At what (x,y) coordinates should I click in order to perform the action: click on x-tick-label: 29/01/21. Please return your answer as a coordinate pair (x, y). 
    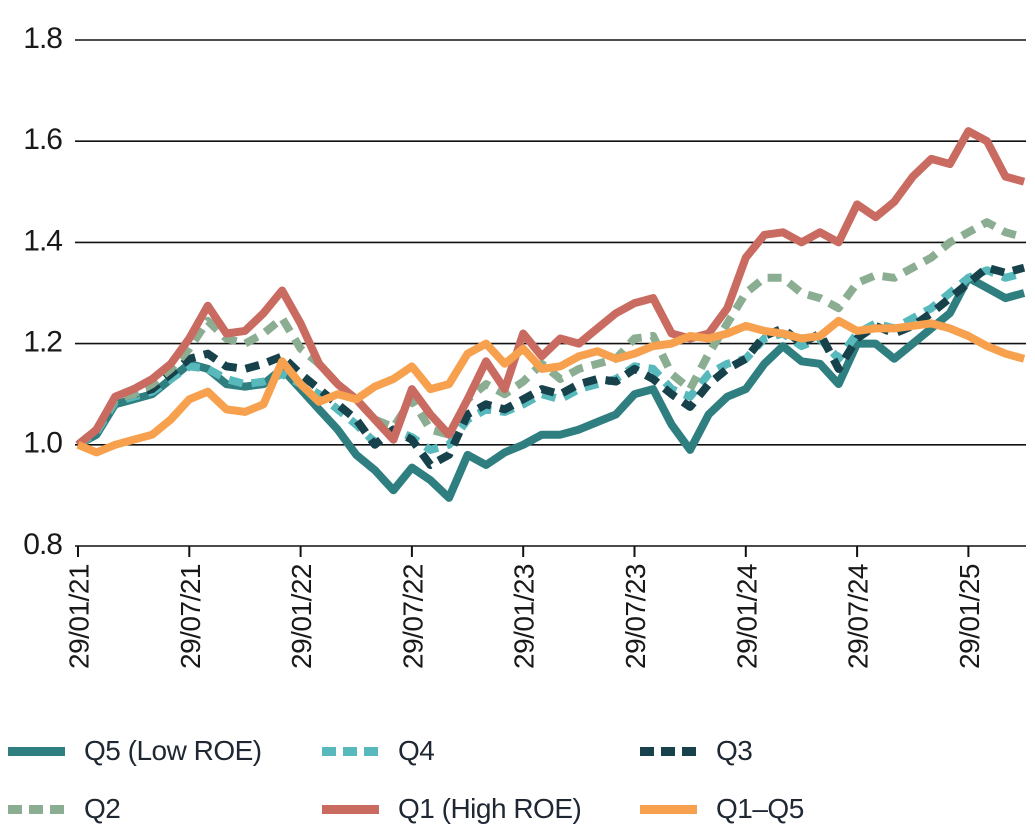
    Looking at the image, I should click on (79, 616).